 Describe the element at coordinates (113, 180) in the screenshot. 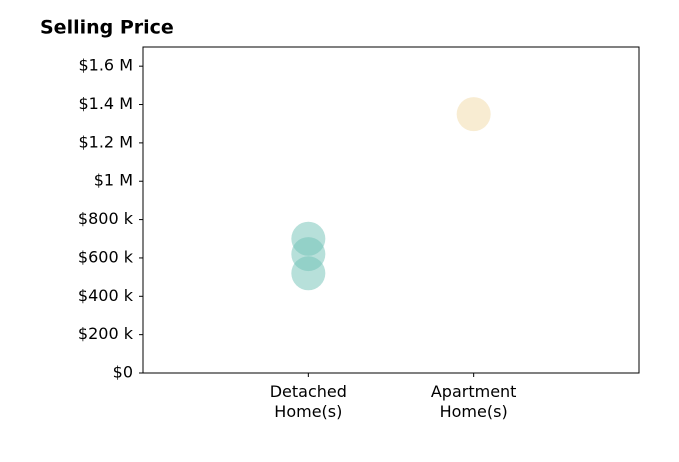

I see `y-tick-label: $1 M` at that location.